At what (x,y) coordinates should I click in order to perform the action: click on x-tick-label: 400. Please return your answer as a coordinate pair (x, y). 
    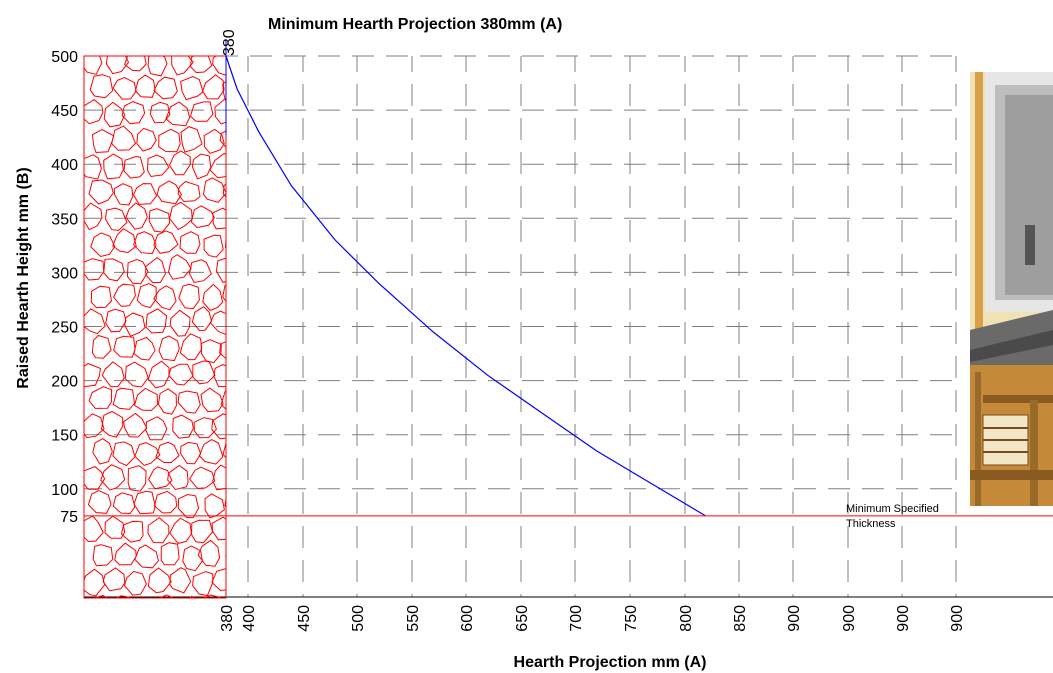
    Looking at the image, I should click on (249, 618).